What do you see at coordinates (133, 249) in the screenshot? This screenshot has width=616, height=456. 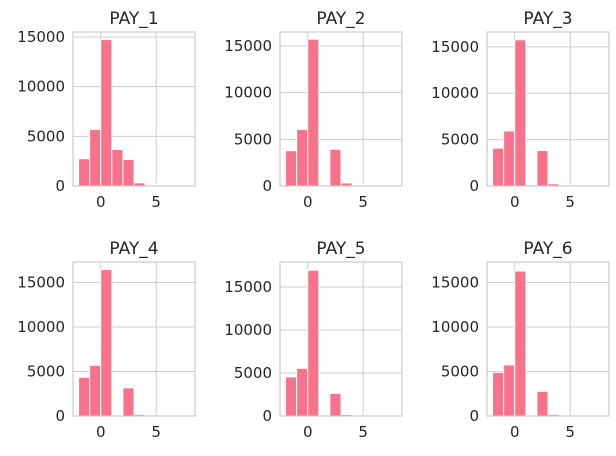 I see `subplot-title: PAY_4` at bounding box center [133, 249].